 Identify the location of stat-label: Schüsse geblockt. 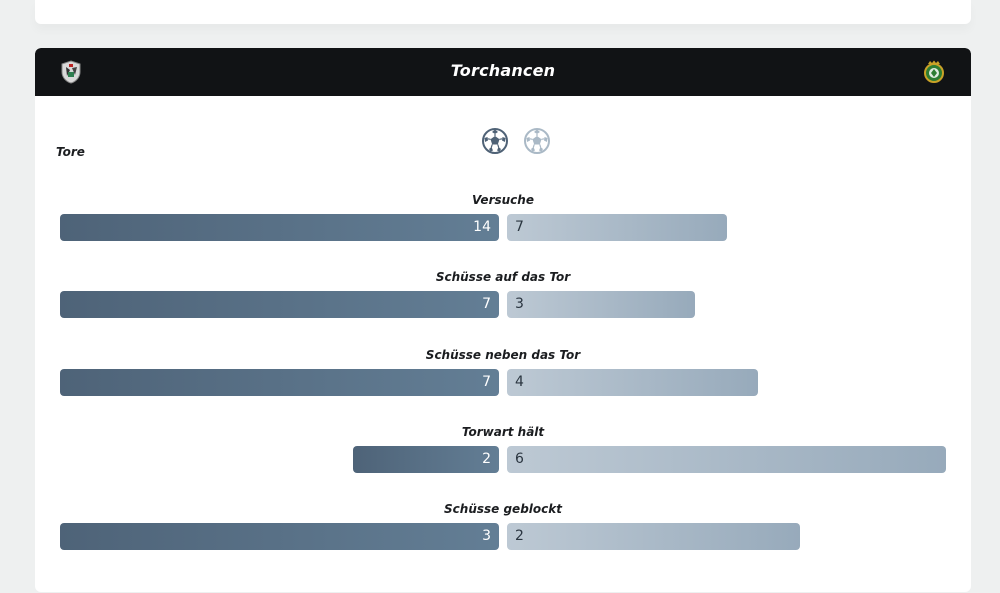
(503, 509).